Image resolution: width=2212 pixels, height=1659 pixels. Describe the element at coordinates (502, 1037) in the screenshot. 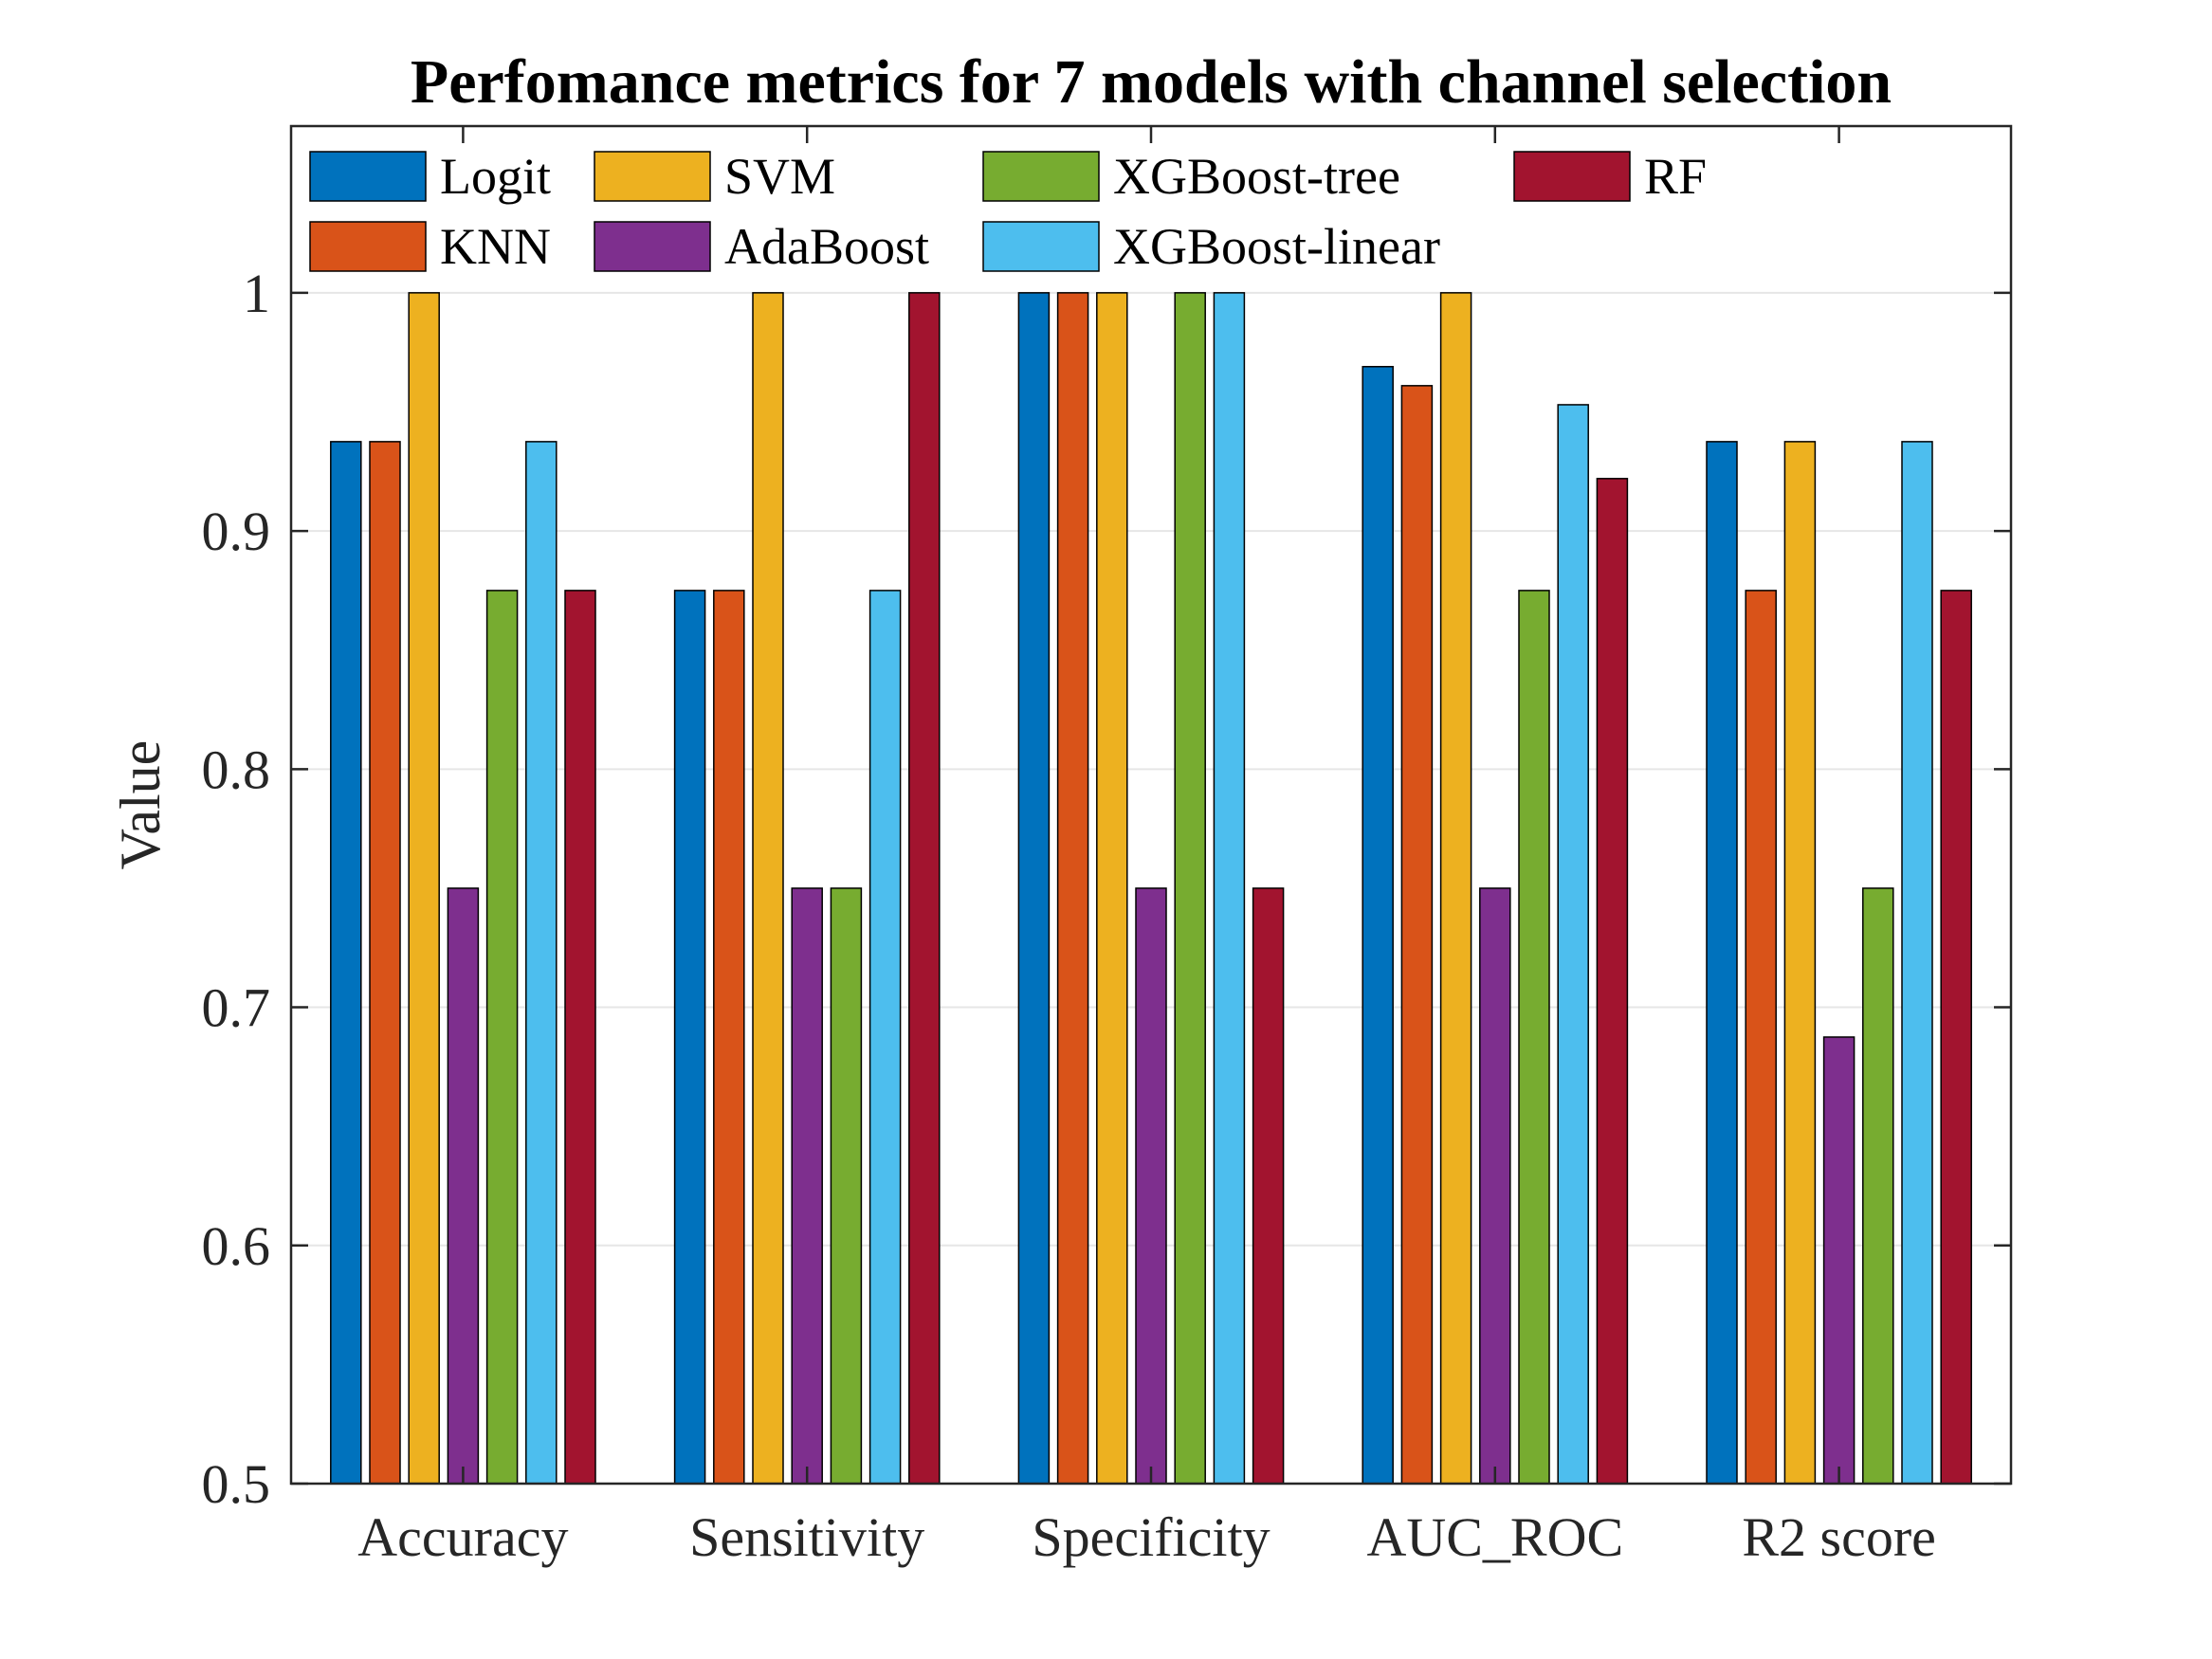

I see `bar-xgboost-tree-accuracy` at that location.